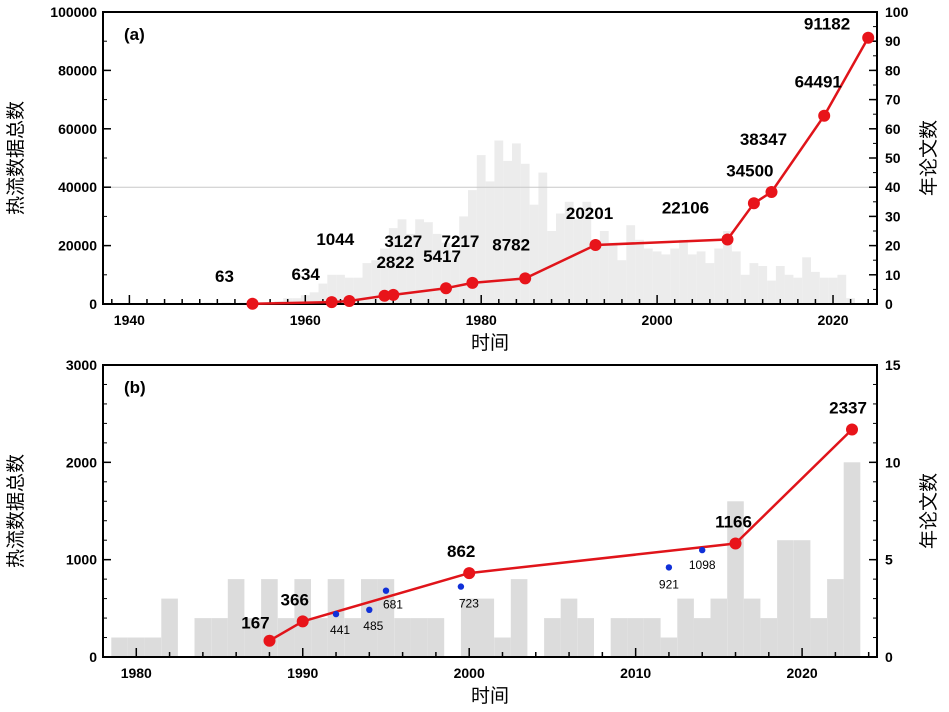 The width and height of the screenshot is (949, 712). What do you see at coordinates (893, 41) in the screenshot?
I see `y2-tick-label: 90` at bounding box center [893, 41].